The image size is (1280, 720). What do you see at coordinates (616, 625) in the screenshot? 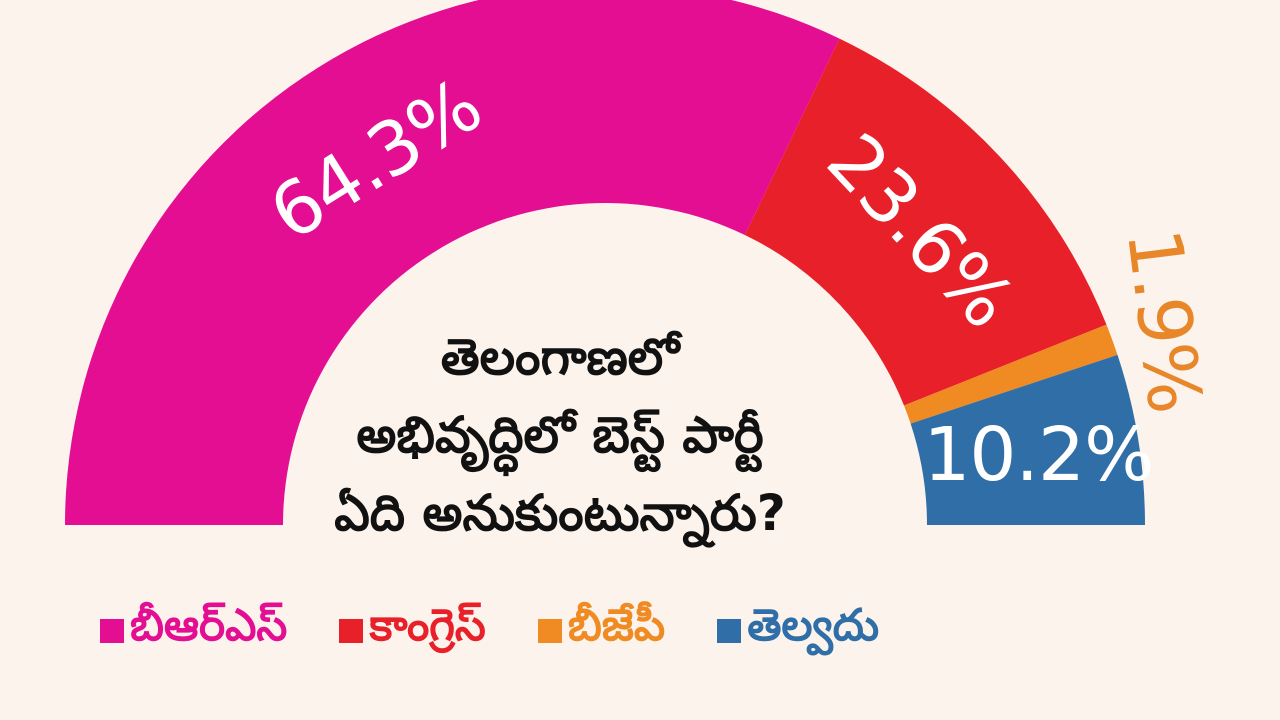
I see `legend-label-bjp: బీజేపీ` at bounding box center [616, 625].